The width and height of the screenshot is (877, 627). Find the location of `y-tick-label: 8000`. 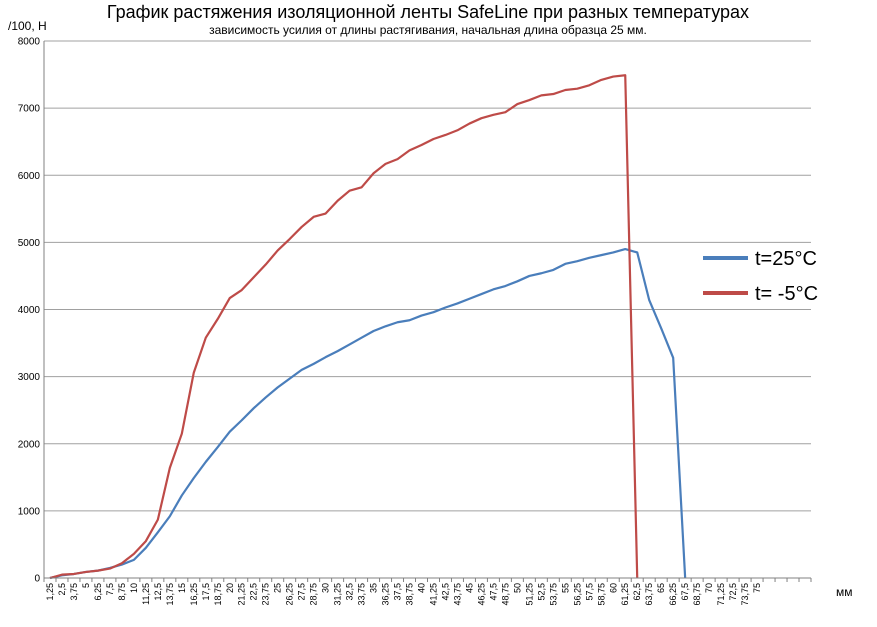

y-tick-label: 8000 is located at coordinates (29, 42).